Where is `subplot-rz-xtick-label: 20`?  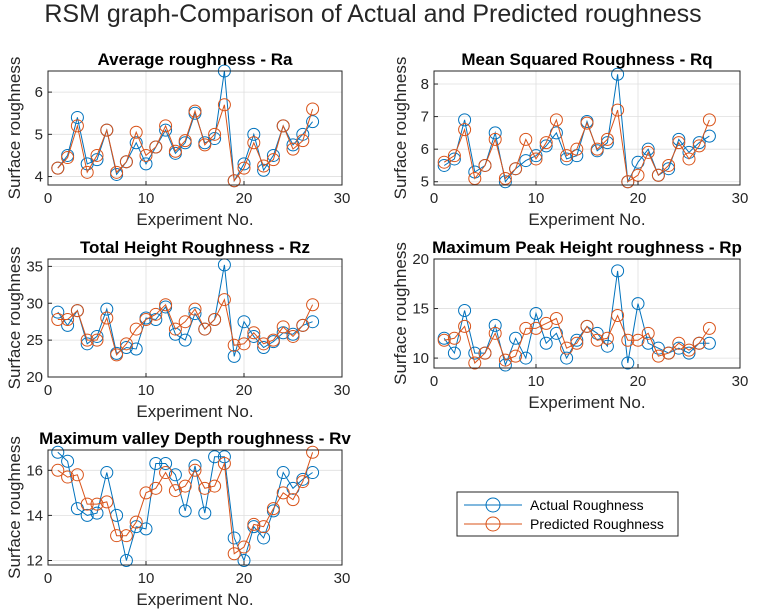 subplot-rz-xtick-label: 20 is located at coordinates (244, 390).